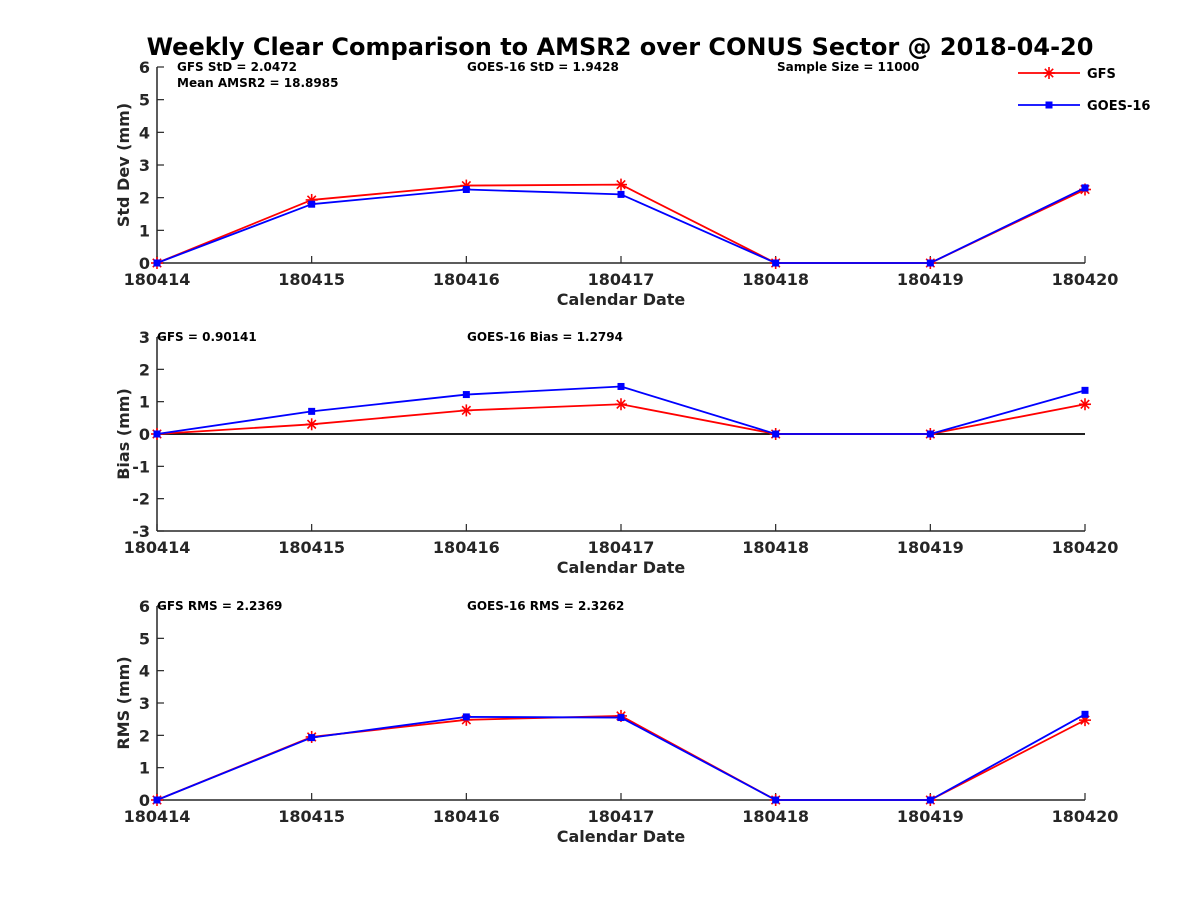 The image size is (1200, 900). I want to click on legend-marker-gfs, so click(1049, 73).